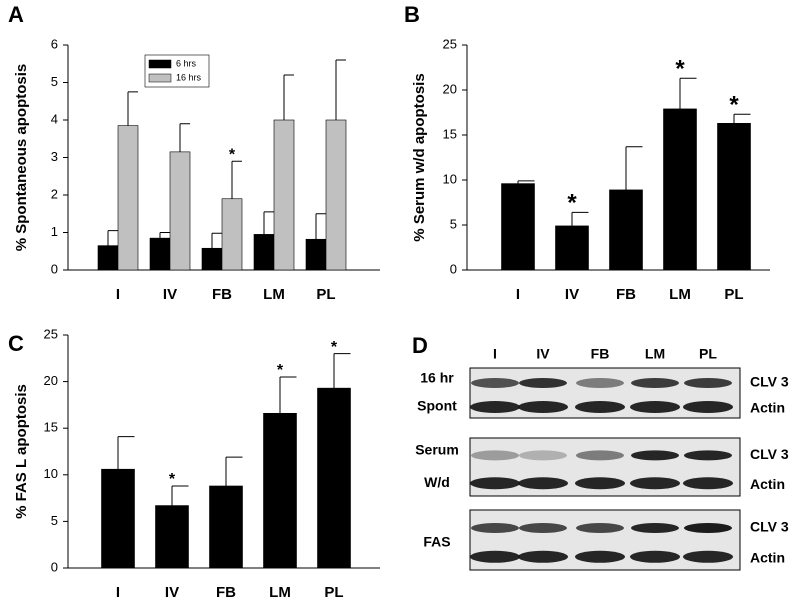  I want to click on legend-label: 16 hrs, so click(189, 77).